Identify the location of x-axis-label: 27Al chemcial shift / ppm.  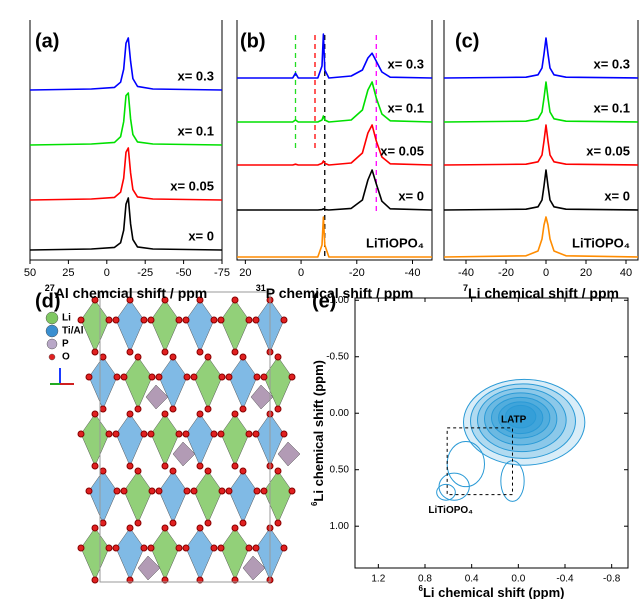
(126, 291).